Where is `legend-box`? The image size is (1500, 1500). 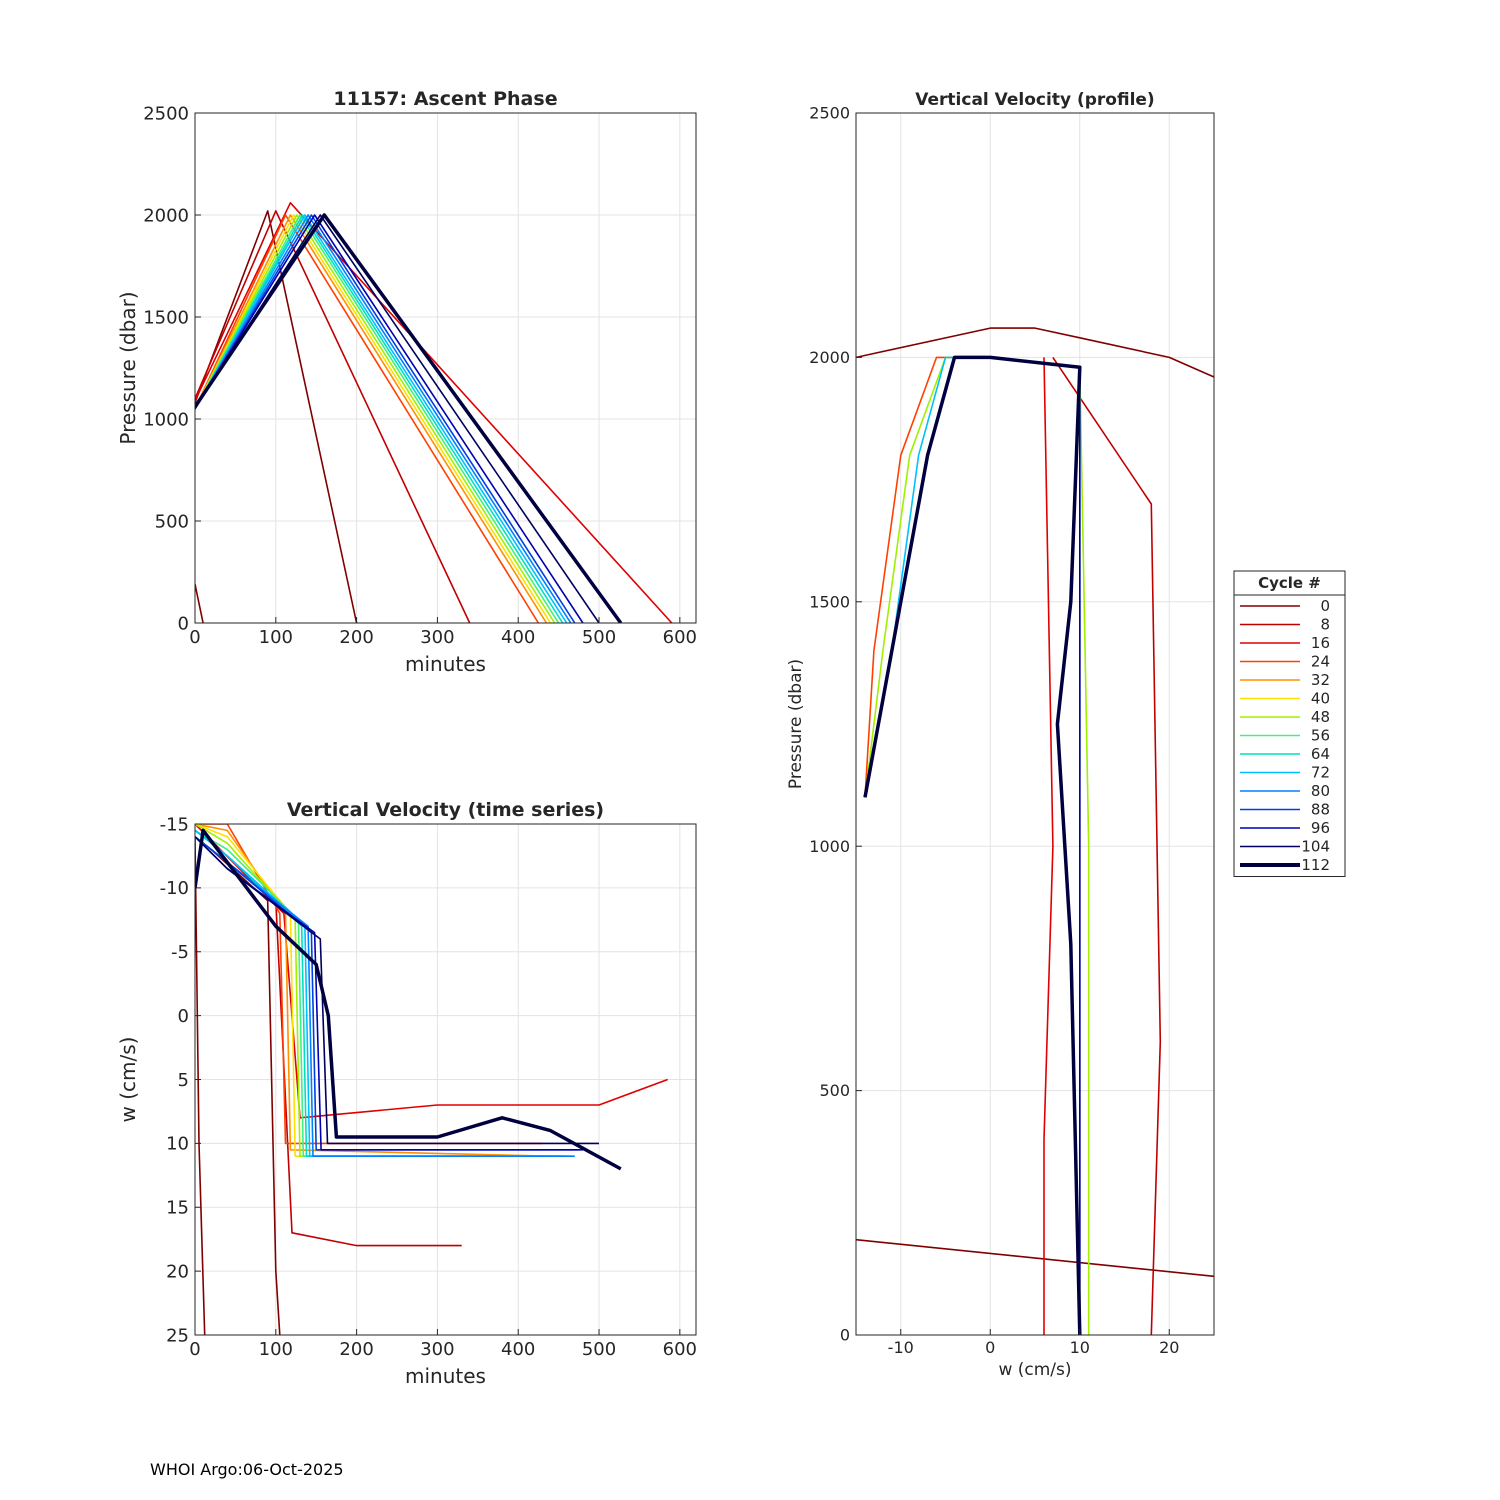
legend-box is located at coordinates (1289, 723).